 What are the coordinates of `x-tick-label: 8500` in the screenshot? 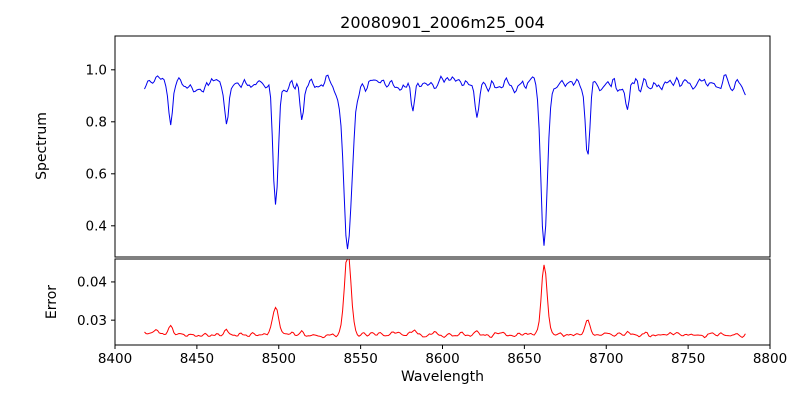 It's located at (279, 359).